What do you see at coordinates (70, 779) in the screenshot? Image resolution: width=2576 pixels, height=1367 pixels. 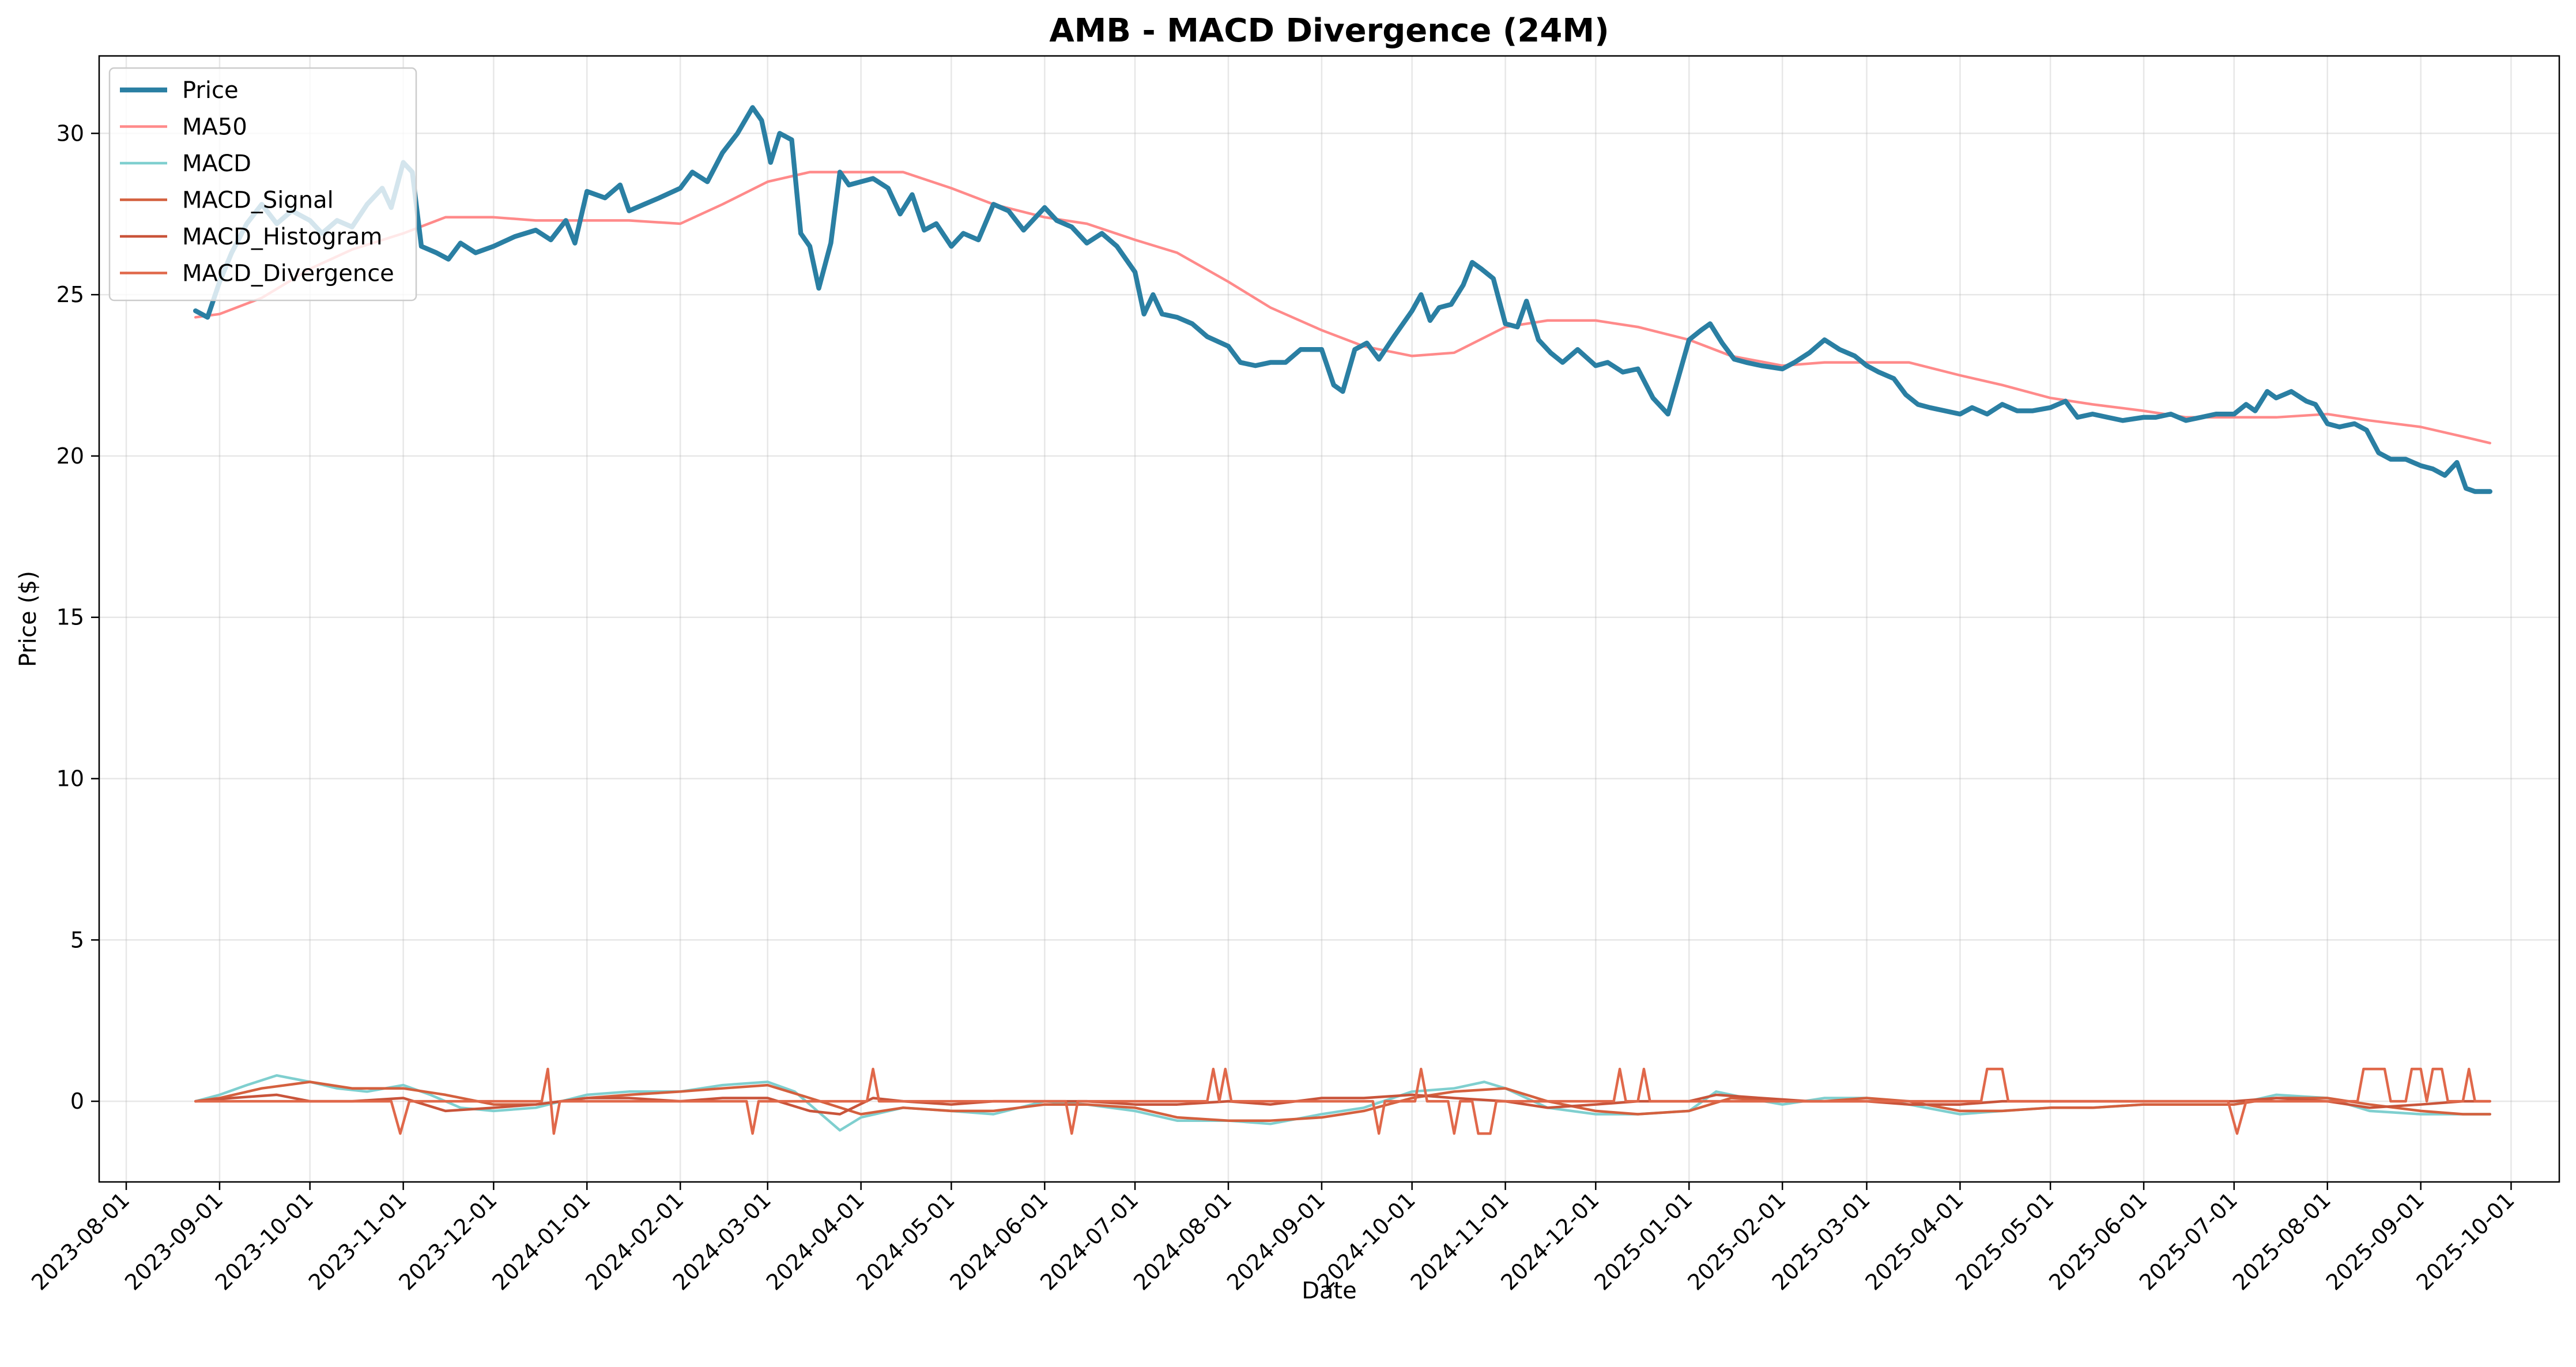 I see `y-tick-label: 10` at bounding box center [70, 779].